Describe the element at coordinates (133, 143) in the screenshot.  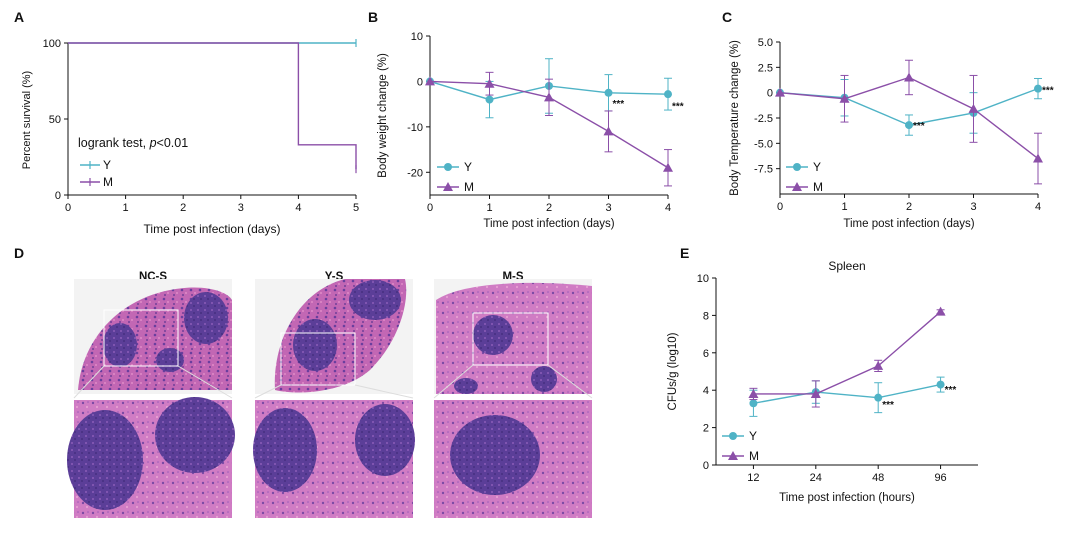
I see `logrank-annotation: logrank test, p<0.01` at that location.